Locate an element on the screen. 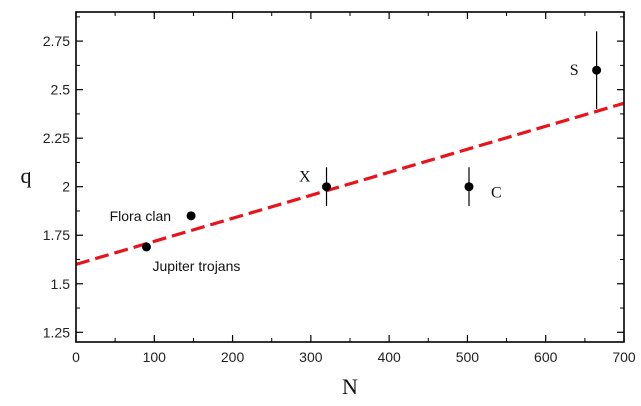  x-tick-label: 0 is located at coordinates (76, 357).